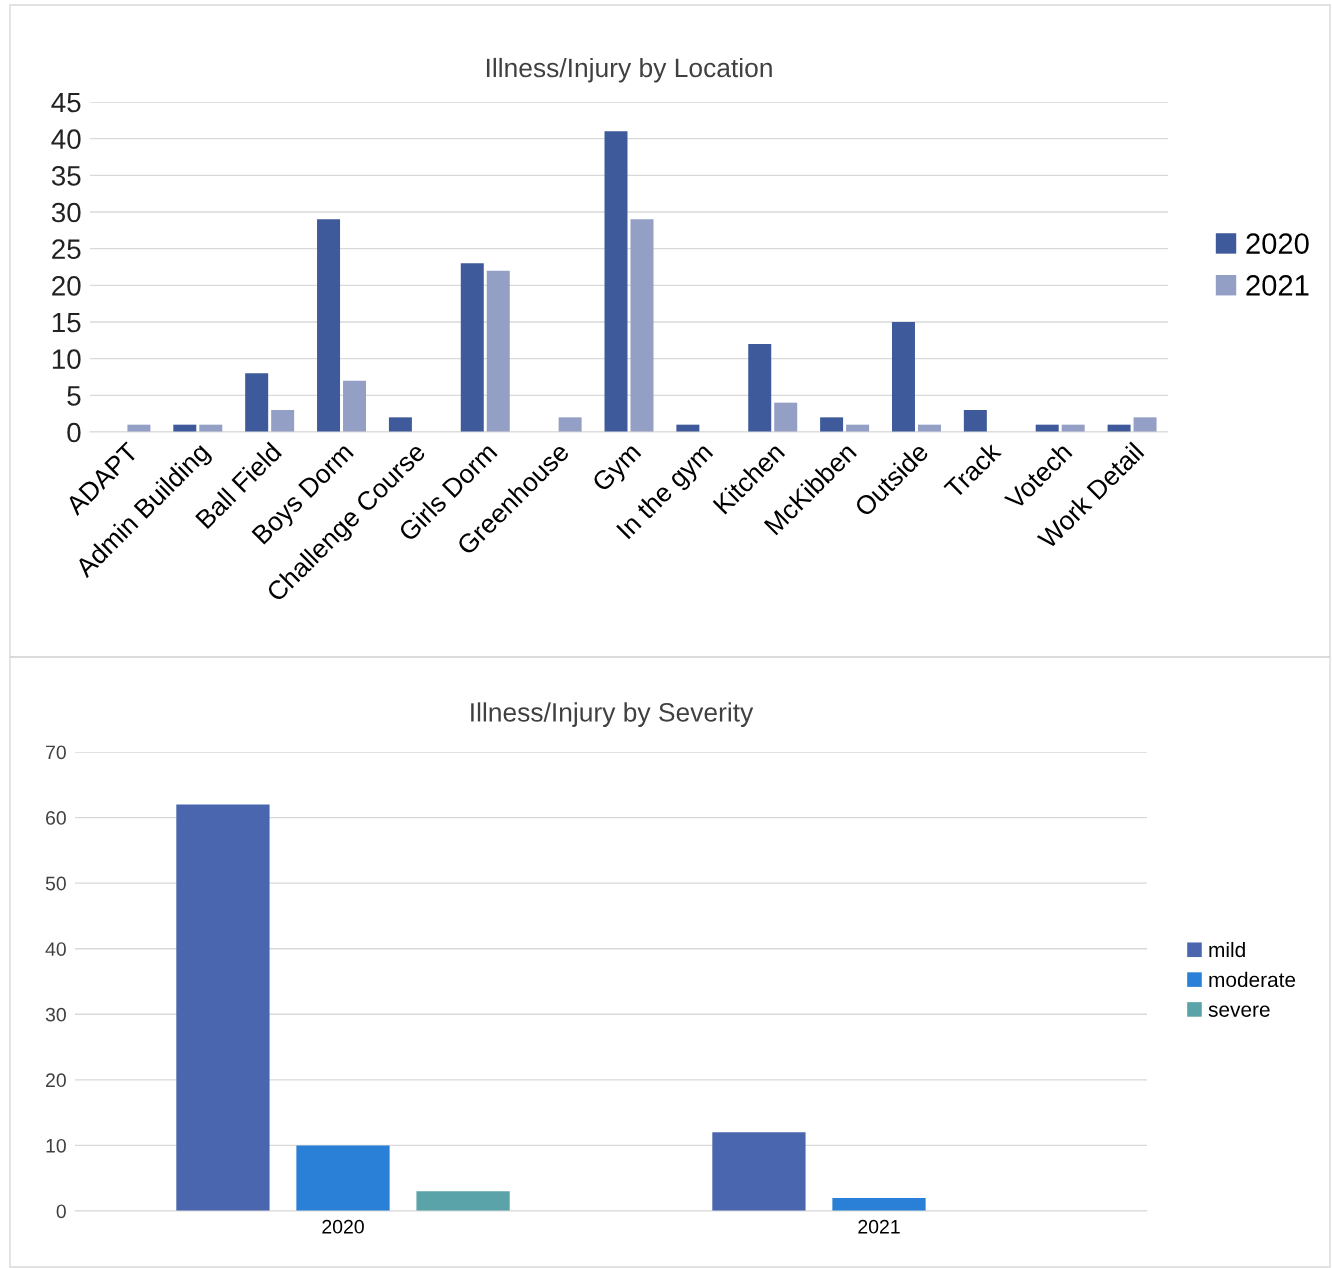 This screenshot has width=1332, height=1268. Describe the element at coordinates (55, 883) in the screenshot. I see `y-tick-label: 50` at that location.